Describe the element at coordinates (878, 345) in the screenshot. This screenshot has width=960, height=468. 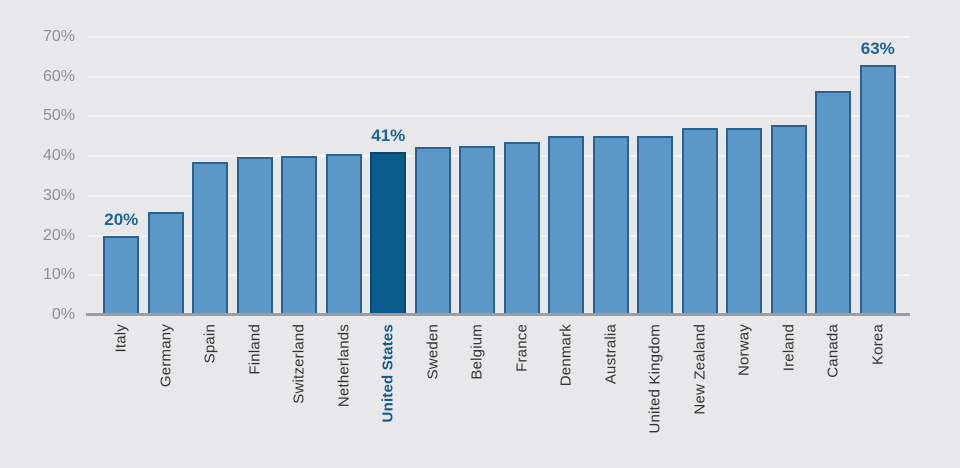
I see `x-category-label: Korea` at that location.